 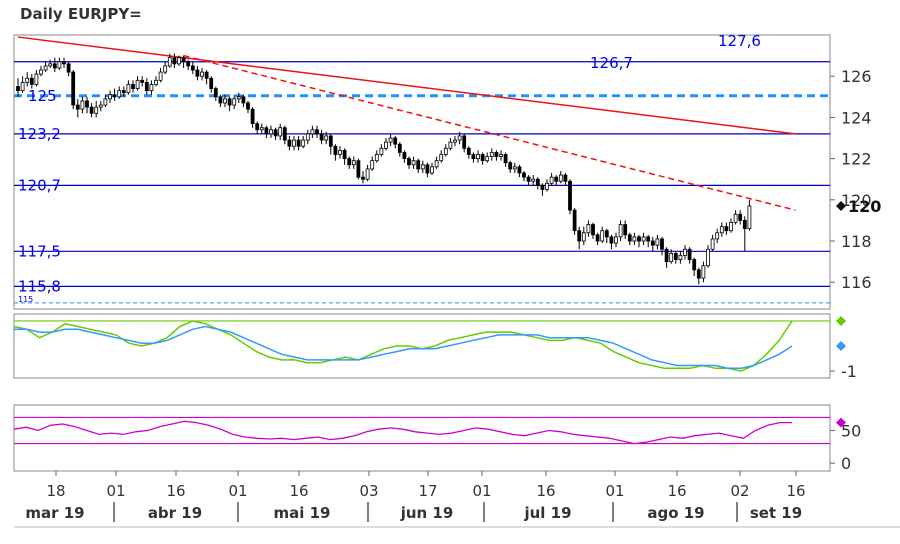 I want to click on x-month-label: jul 19, so click(x=547, y=513).